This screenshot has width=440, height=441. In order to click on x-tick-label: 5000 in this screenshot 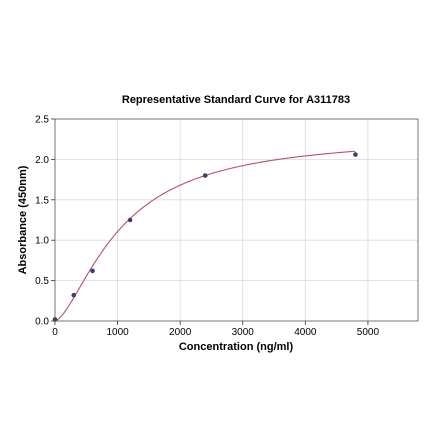, I will do `click(368, 332)`.